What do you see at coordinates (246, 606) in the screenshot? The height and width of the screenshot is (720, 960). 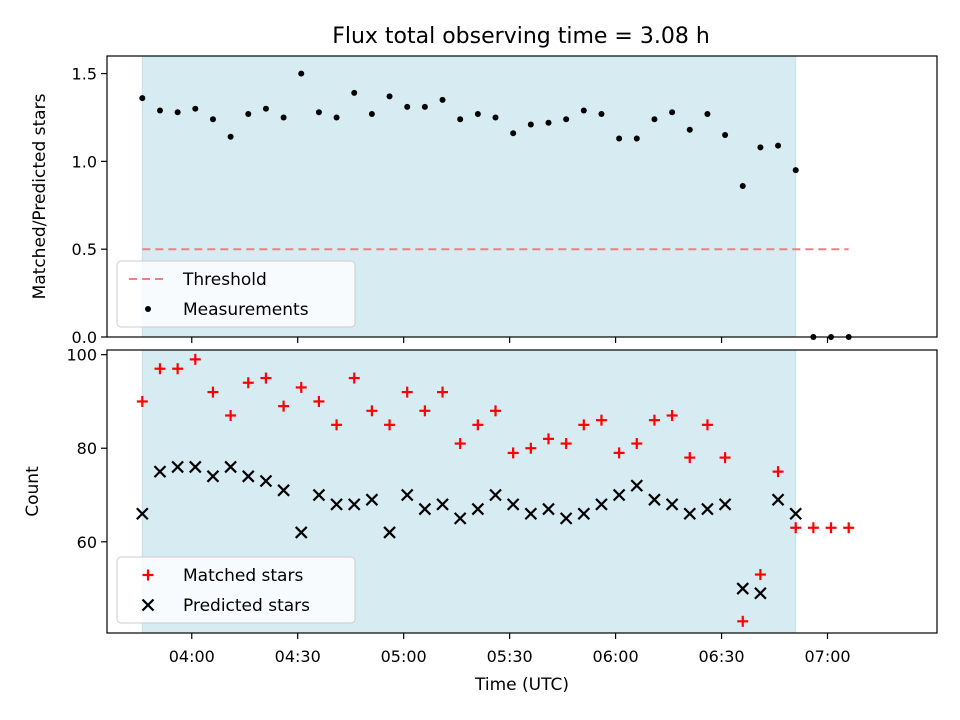 I see `legend-label: Predicted stars` at bounding box center [246, 606].